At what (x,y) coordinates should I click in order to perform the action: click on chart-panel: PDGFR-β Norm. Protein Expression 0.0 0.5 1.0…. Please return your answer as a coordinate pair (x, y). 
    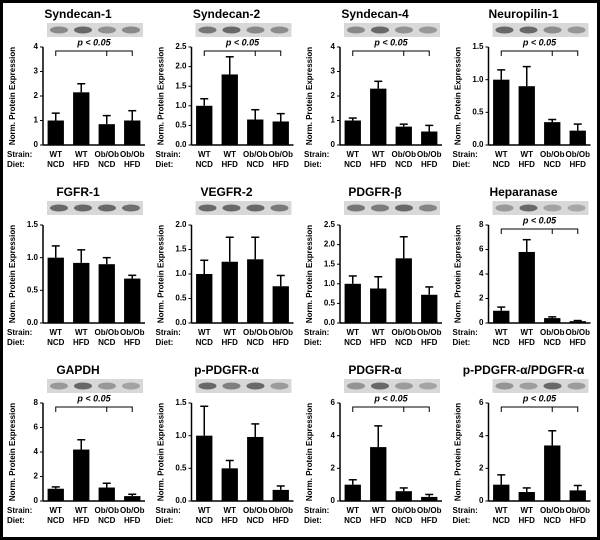
    Looking at the image, I should click on (373, 266).